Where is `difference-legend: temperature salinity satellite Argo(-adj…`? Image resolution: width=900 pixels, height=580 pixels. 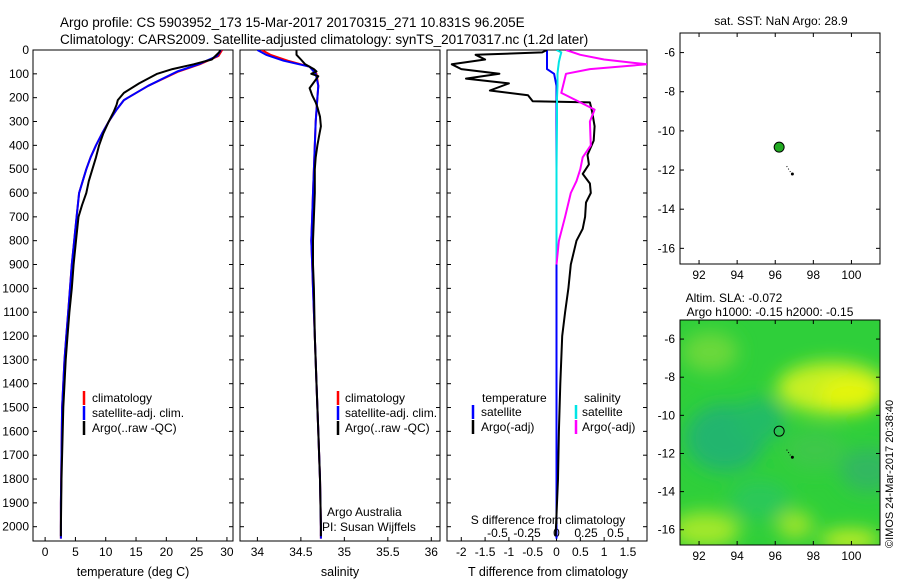 difference-legend: temperature salinity satellite Argo(-adj… is located at coordinates (553, 412).